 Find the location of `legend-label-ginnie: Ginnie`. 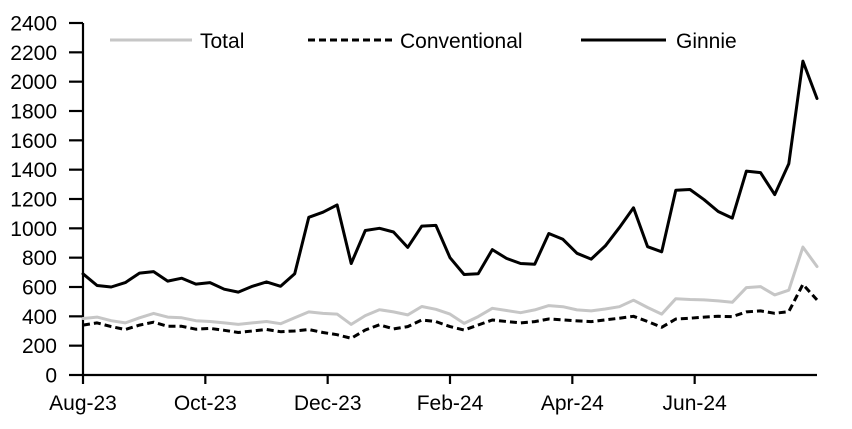

legend-label-ginnie: Ginnie is located at coordinates (706, 41).